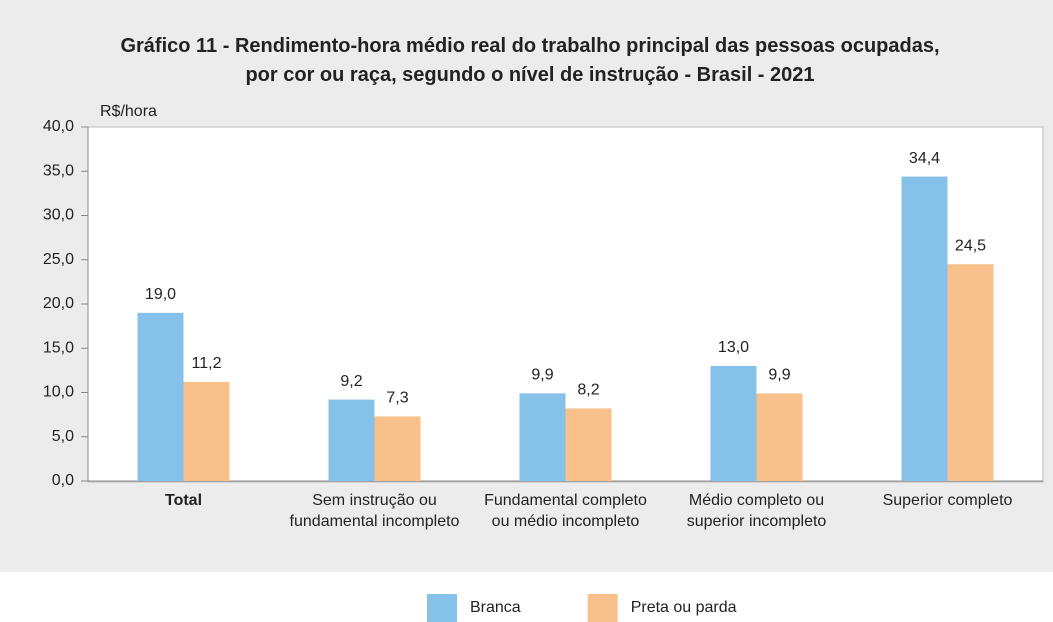 This screenshot has width=1053, height=622. I want to click on data-label: 24,5, so click(970, 245).